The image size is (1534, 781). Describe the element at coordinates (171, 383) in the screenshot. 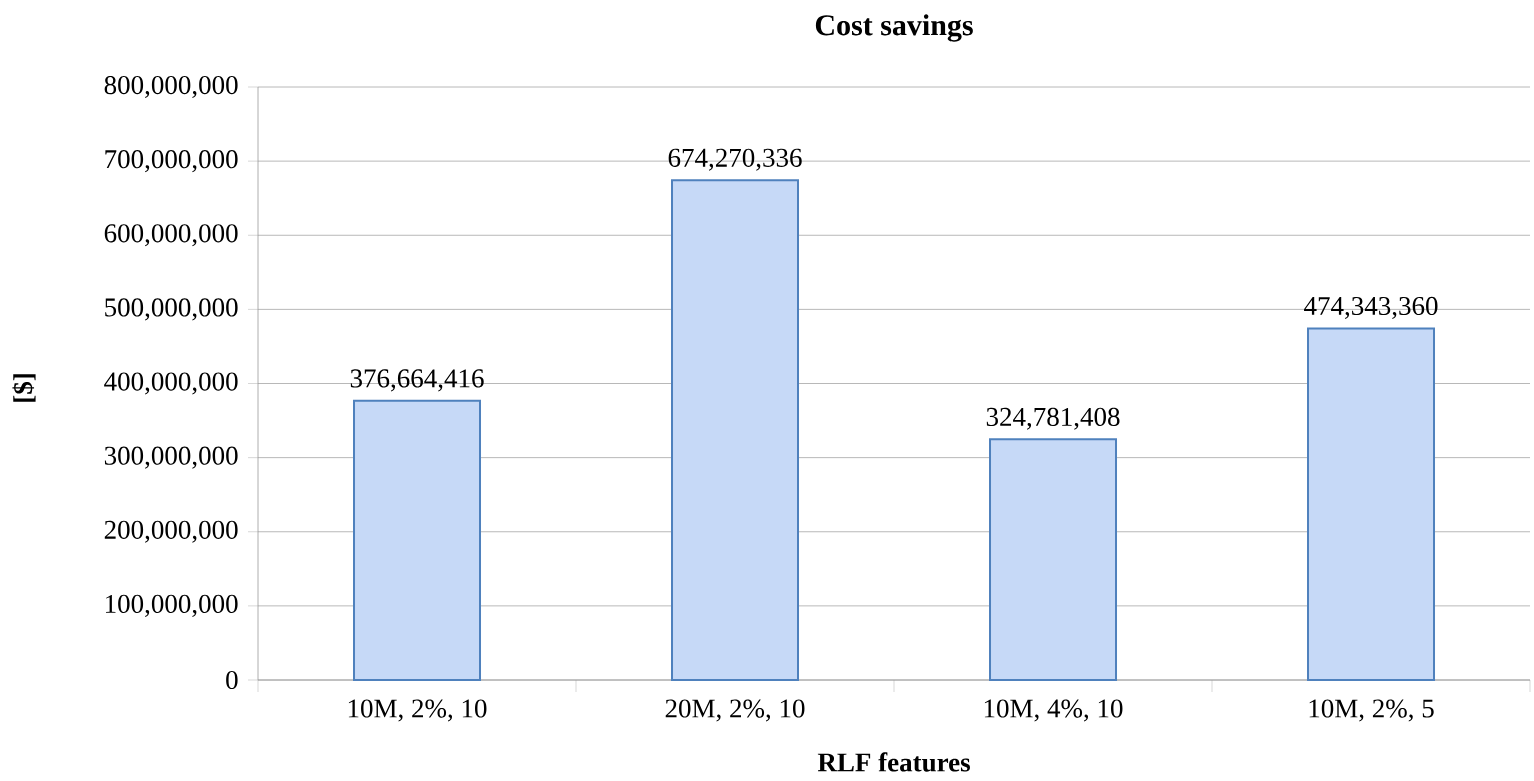

I see `y-tick-label: 400,000,000` at that location.